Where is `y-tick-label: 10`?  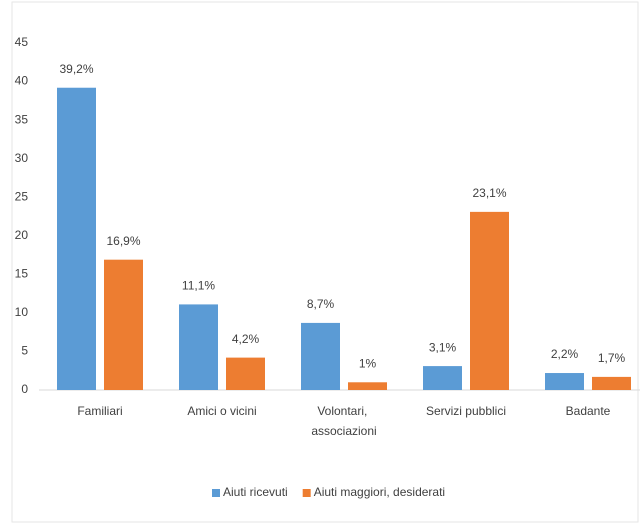
y-tick-label: 10 is located at coordinates (22, 312).